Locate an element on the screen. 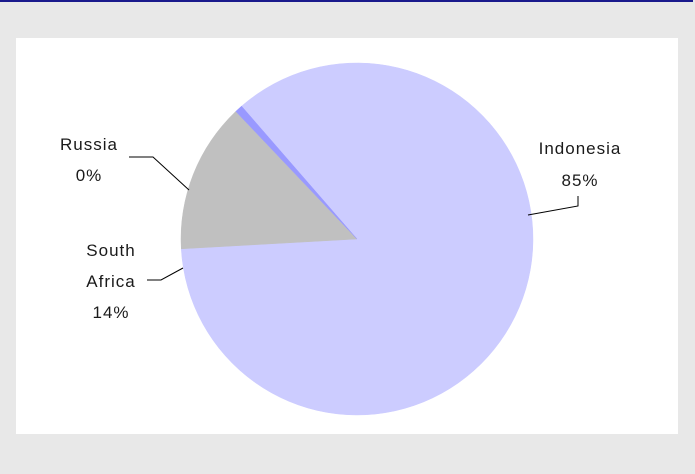  south-africa-label-line-2: Africa is located at coordinates (110, 281).